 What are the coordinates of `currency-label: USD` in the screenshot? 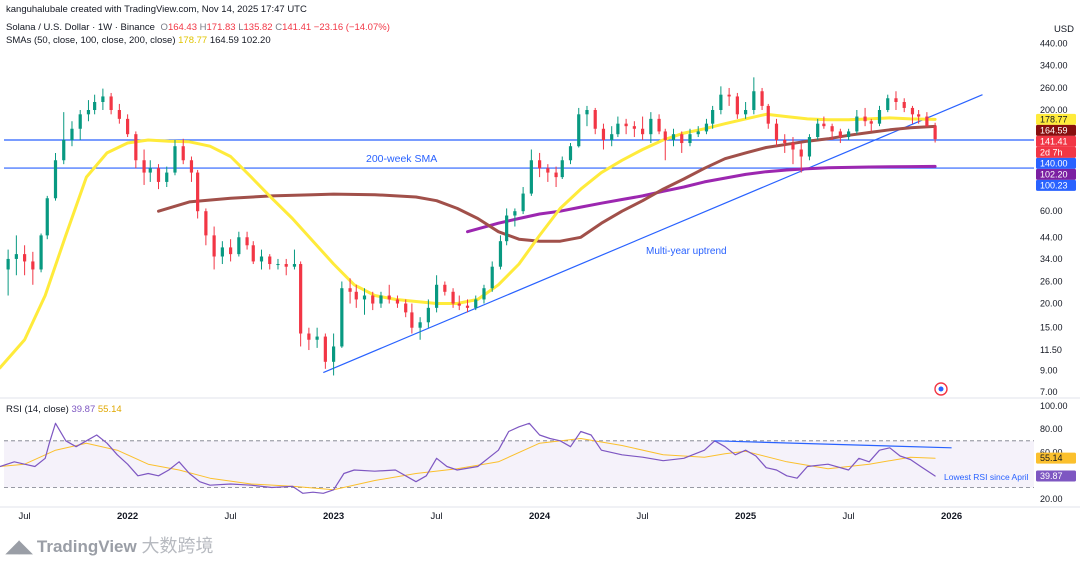 It's located at (1063, 29).